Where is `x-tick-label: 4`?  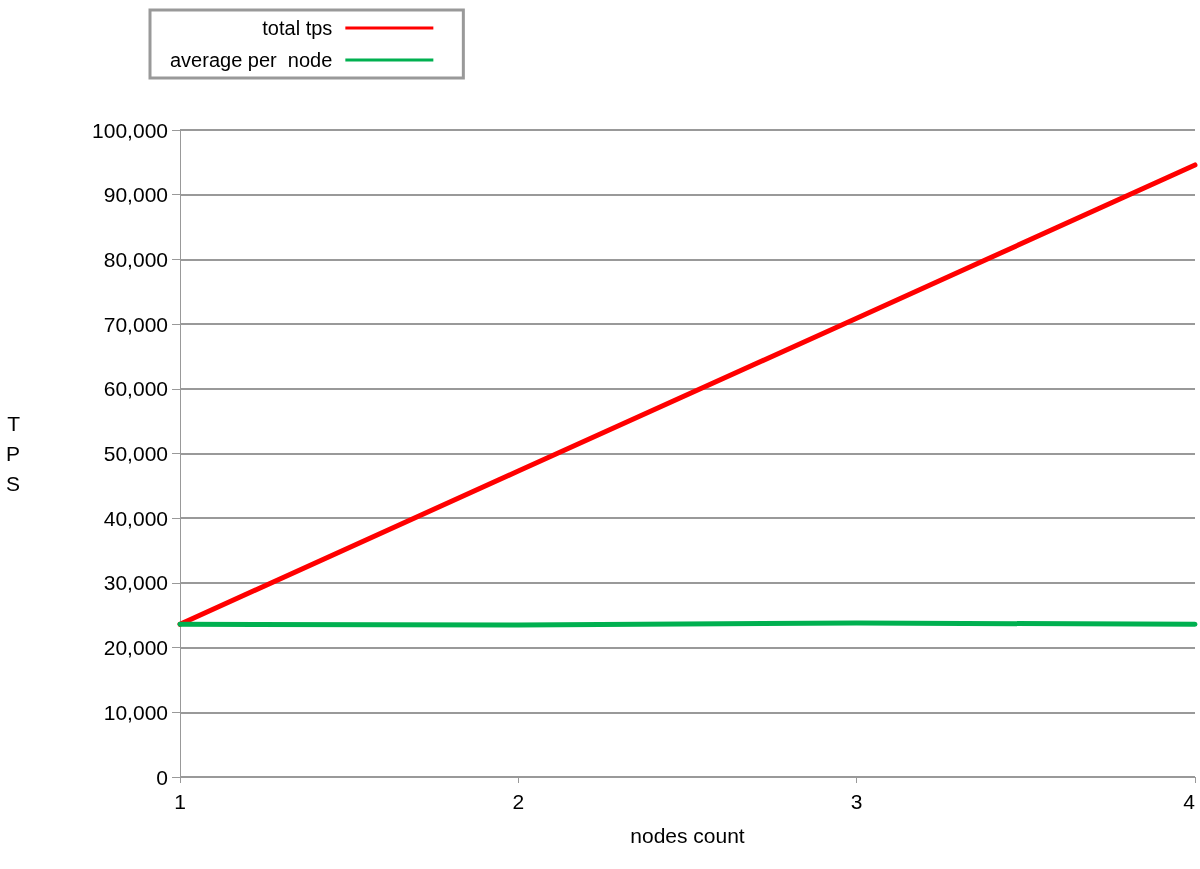
x-tick-label: 4 is located at coordinates (1189, 801).